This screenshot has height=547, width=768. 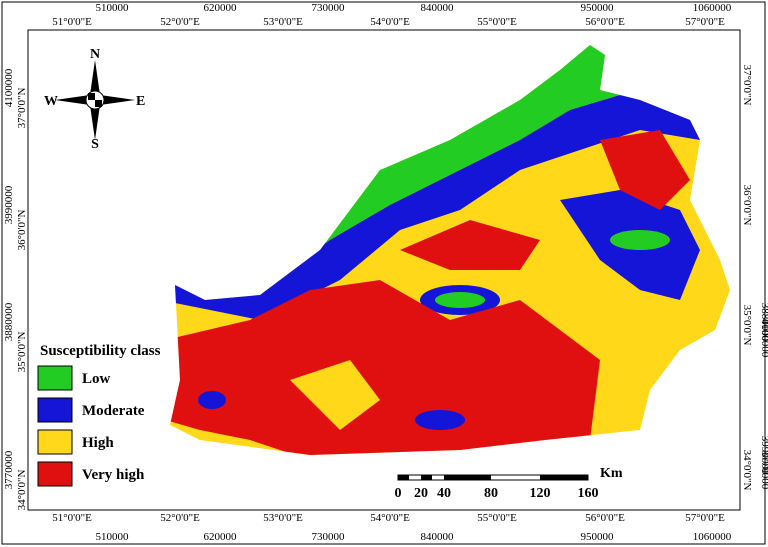 What do you see at coordinates (113, 411) in the screenshot?
I see `legend-label: Moderate` at bounding box center [113, 411].